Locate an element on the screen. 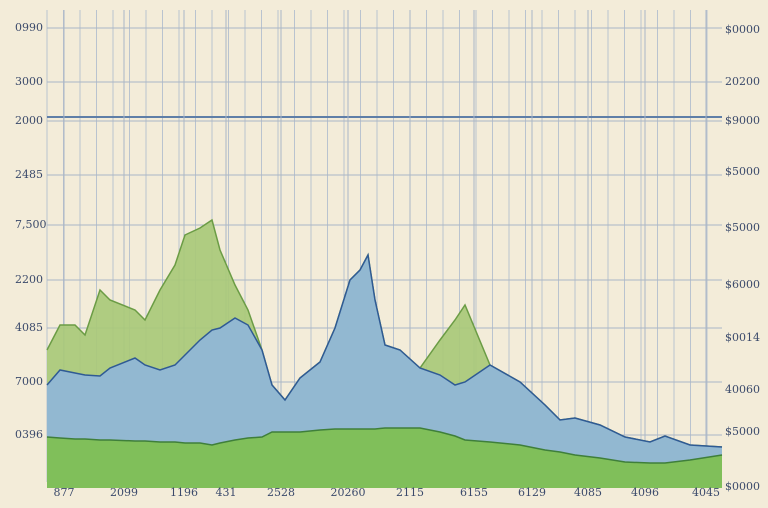  area is located at coordinates (384, 458).